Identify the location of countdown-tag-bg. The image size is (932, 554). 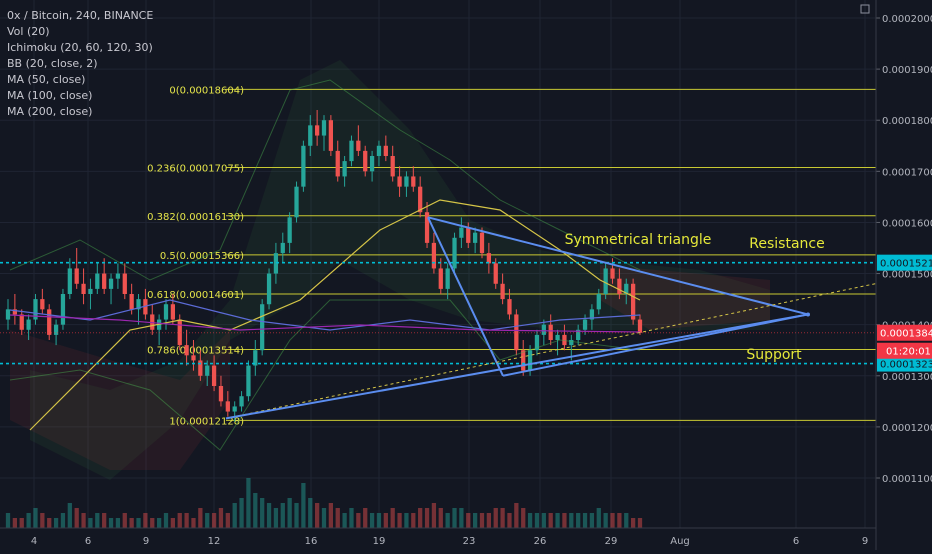
(904, 350).